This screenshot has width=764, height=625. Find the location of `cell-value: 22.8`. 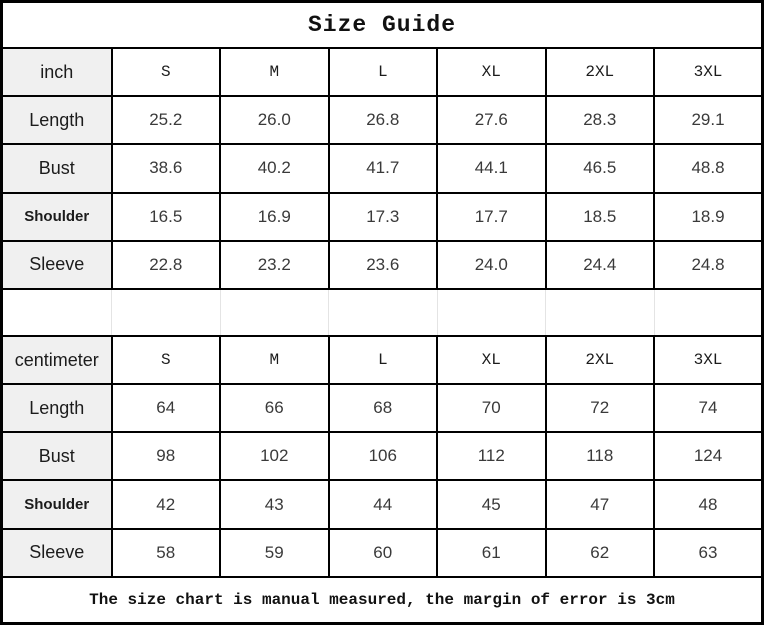

cell-value: 22.8 is located at coordinates (165, 264).